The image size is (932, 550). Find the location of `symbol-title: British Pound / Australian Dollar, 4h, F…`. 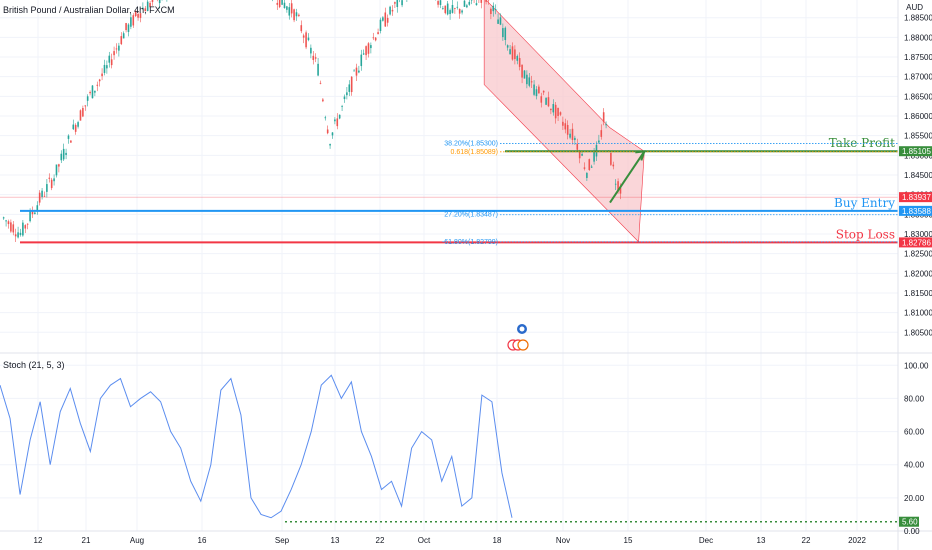

symbol-title: British Pound / Australian Dollar, 4h, F… is located at coordinates (89, 10).